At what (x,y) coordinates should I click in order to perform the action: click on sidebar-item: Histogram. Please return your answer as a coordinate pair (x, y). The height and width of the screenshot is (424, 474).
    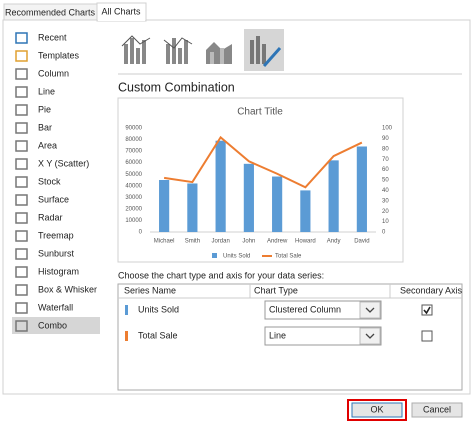
    Looking at the image, I should click on (58, 271).